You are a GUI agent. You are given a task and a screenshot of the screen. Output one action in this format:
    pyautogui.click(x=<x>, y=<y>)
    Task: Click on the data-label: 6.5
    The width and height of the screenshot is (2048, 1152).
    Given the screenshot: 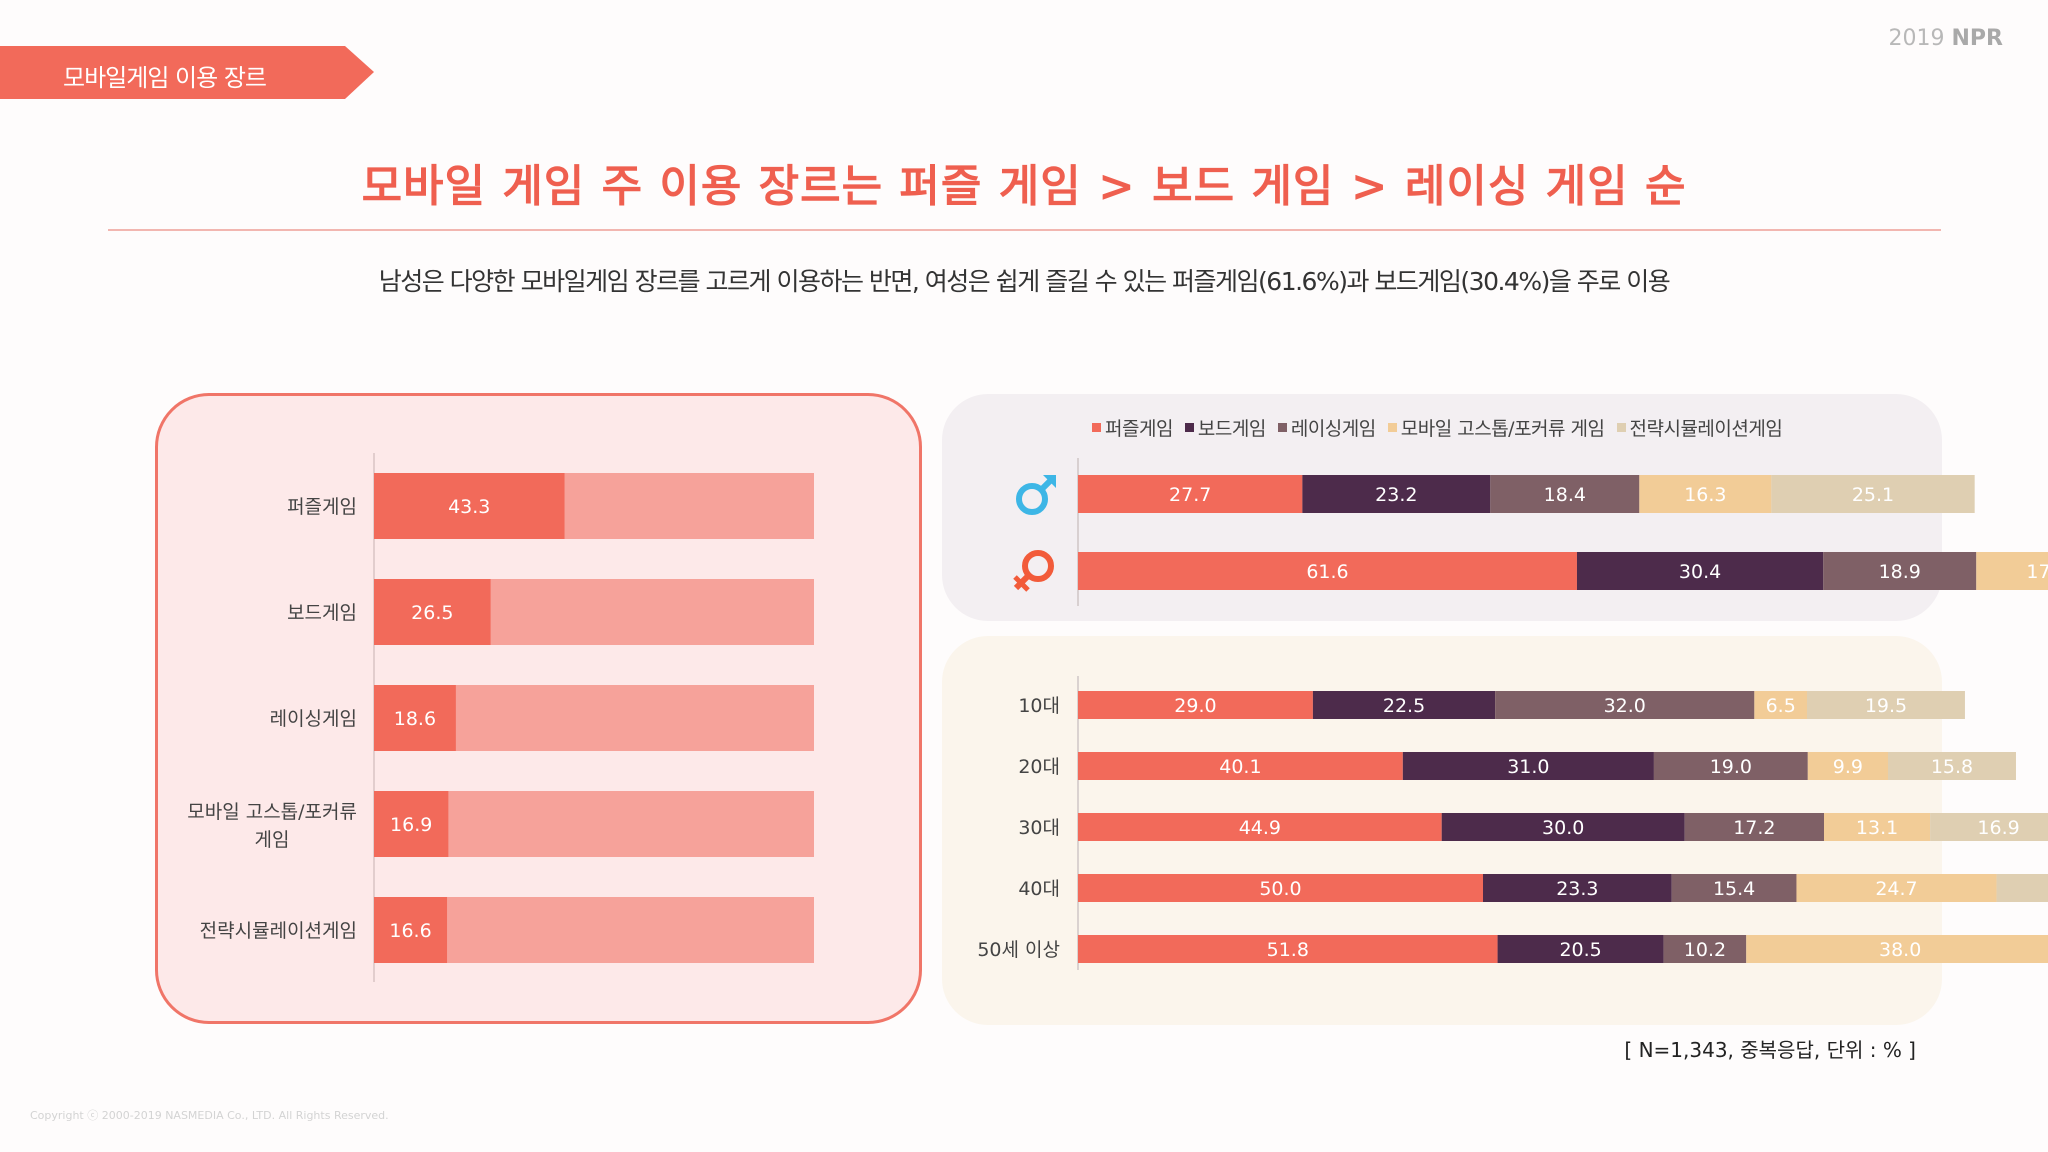 What is the action you would take?
    pyautogui.click(x=1781, y=706)
    